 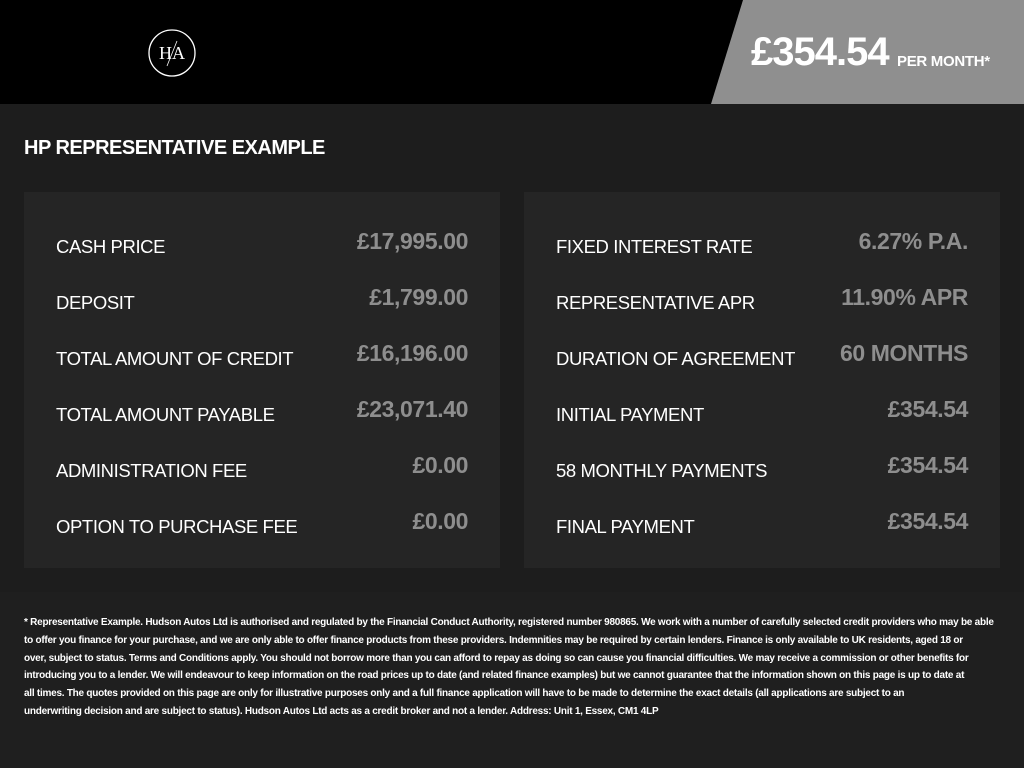 What do you see at coordinates (172, 53) in the screenshot?
I see `hudson-autos-logo: HA` at bounding box center [172, 53].